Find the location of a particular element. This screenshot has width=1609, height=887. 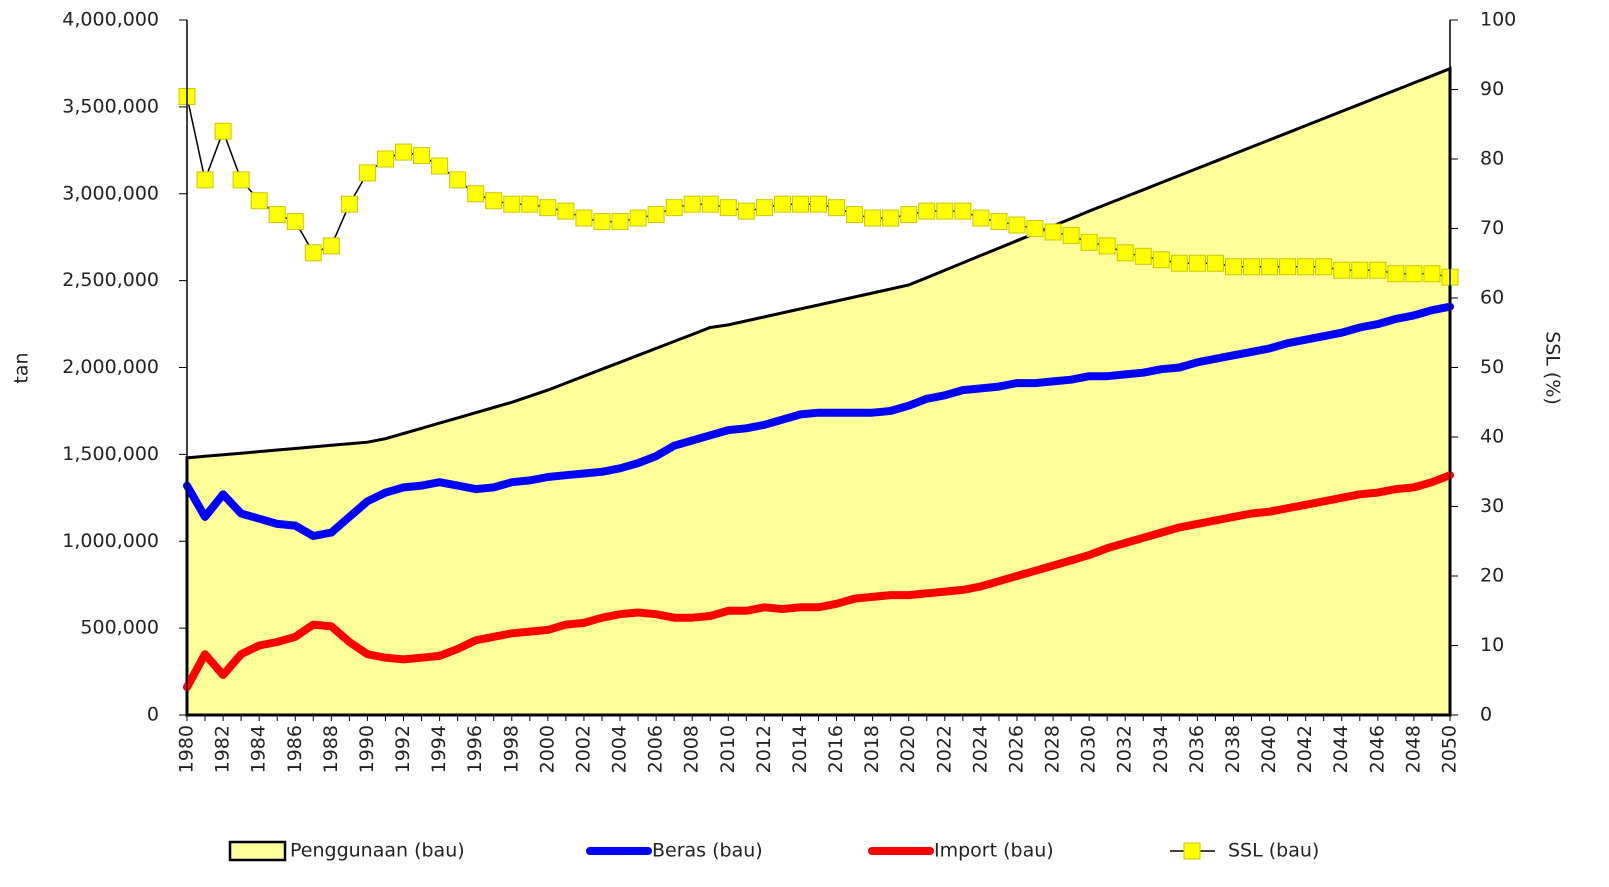

x-tick-label: 2026 is located at coordinates (1016, 749).